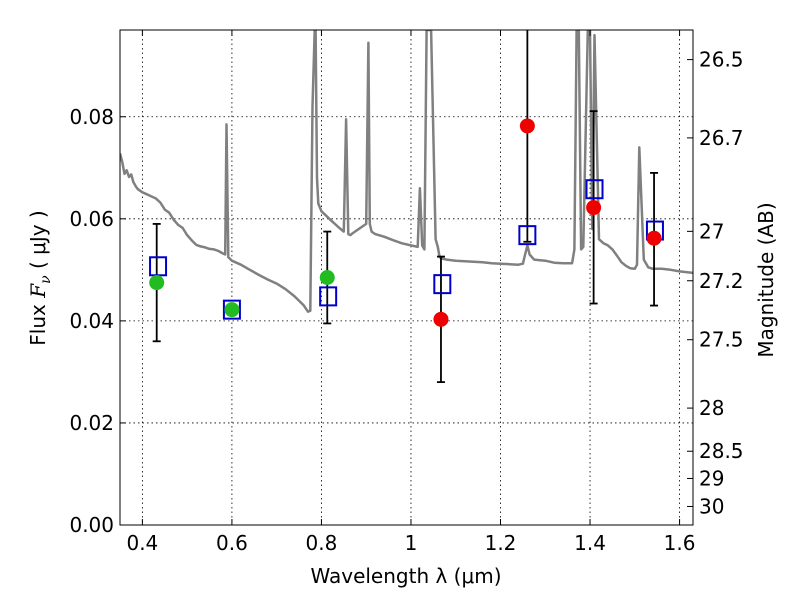 This screenshot has height=600, width=800. I want to click on mag-tick-label: 28, so click(711, 408).